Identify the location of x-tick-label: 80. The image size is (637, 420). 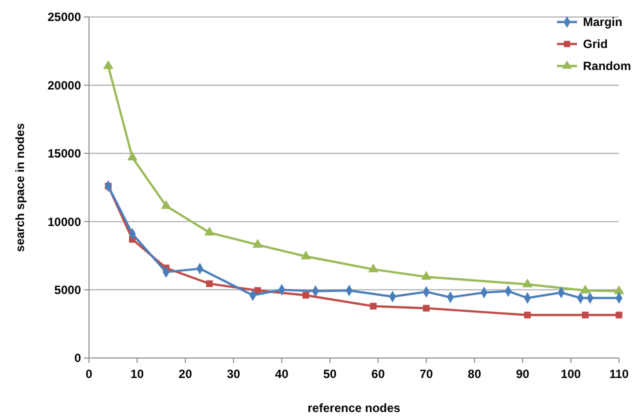
(475, 374).